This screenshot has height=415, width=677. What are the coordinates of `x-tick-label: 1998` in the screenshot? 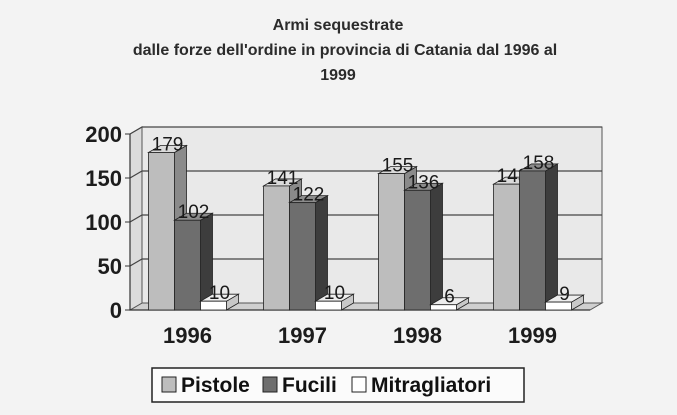 It's located at (417, 335).